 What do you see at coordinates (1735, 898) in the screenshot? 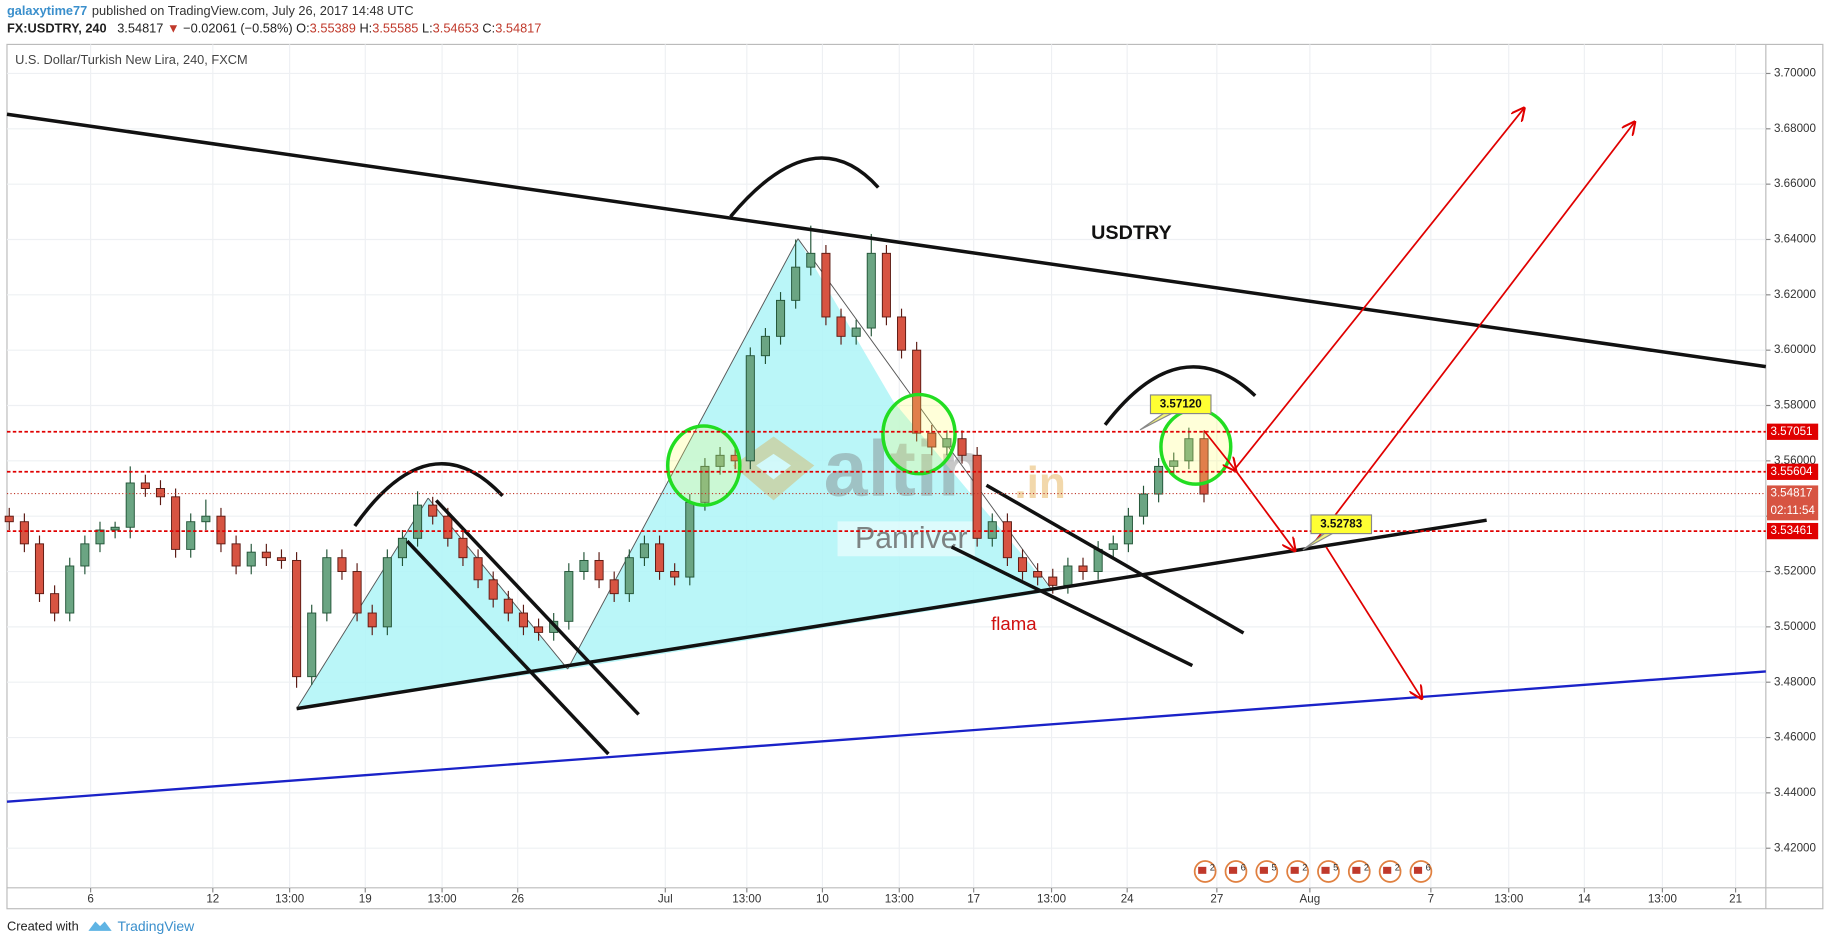
I see `x-tick-label: 21` at bounding box center [1735, 898].